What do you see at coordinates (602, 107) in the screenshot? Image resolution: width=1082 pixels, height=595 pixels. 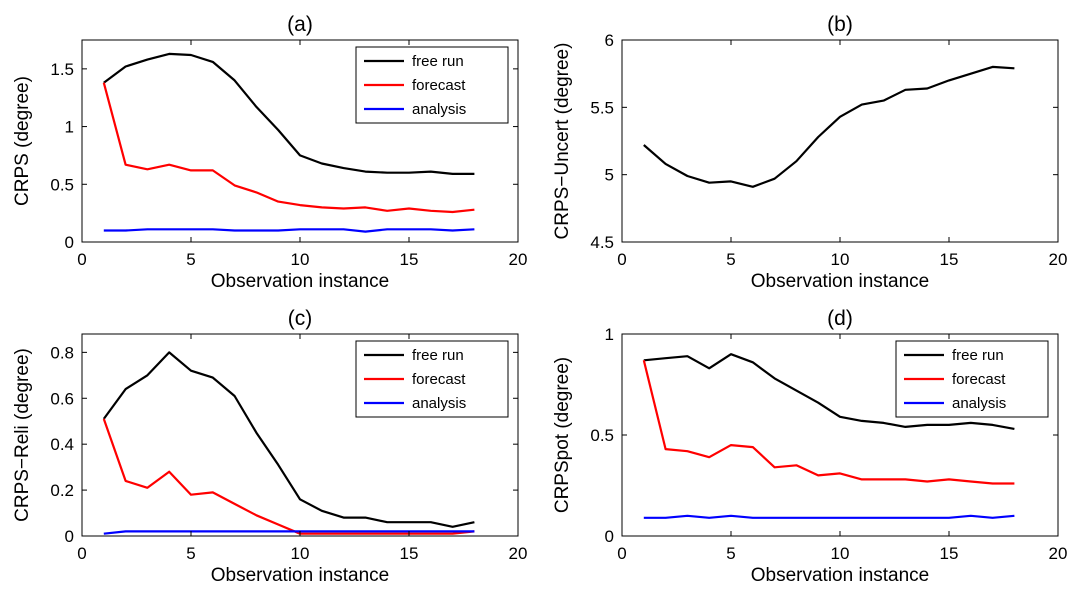 I see `y-tick-label: 5.5` at bounding box center [602, 107].